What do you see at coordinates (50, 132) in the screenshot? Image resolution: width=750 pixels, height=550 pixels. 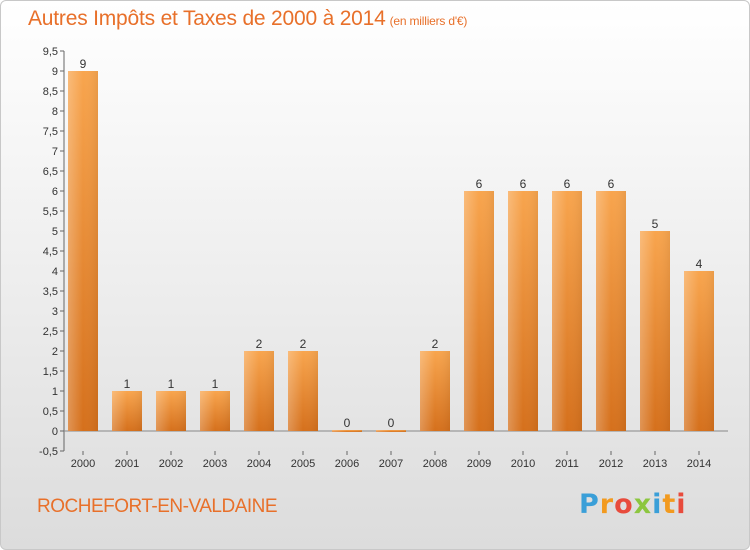 I see `y-tick-label: 7,5` at bounding box center [50, 132].